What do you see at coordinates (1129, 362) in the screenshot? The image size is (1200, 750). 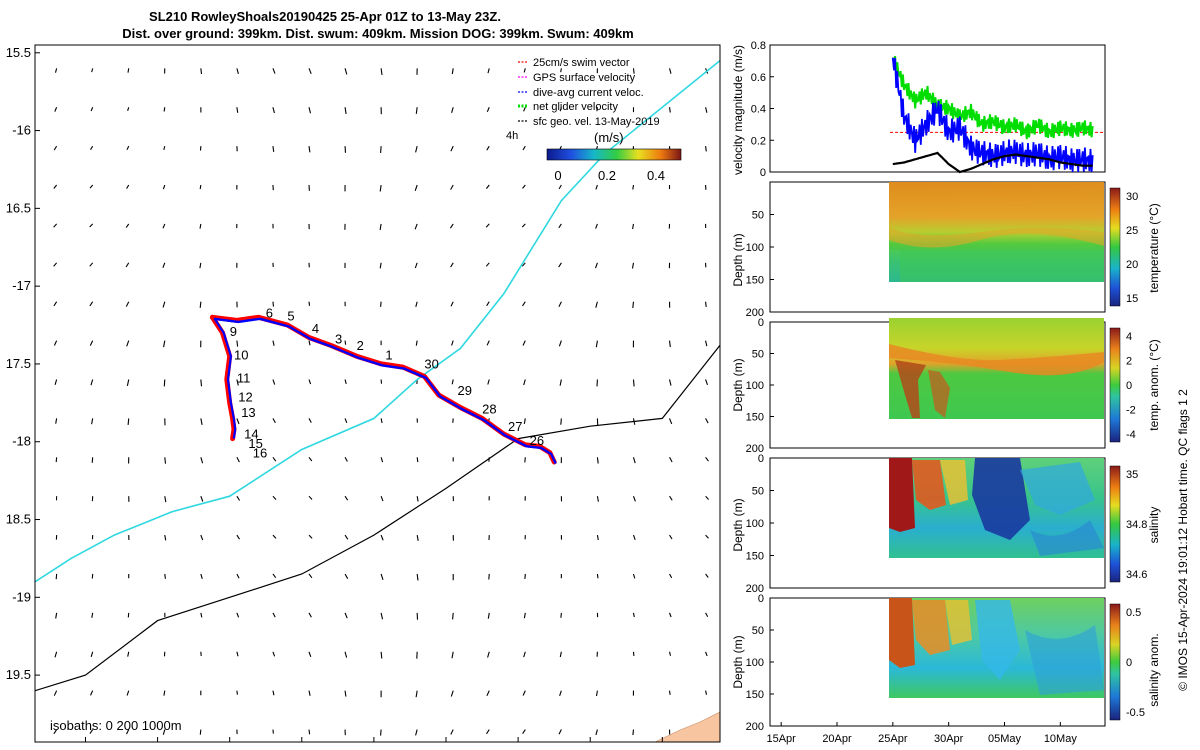 I see `temp-anomaly-cb-tick: 2` at bounding box center [1129, 362].